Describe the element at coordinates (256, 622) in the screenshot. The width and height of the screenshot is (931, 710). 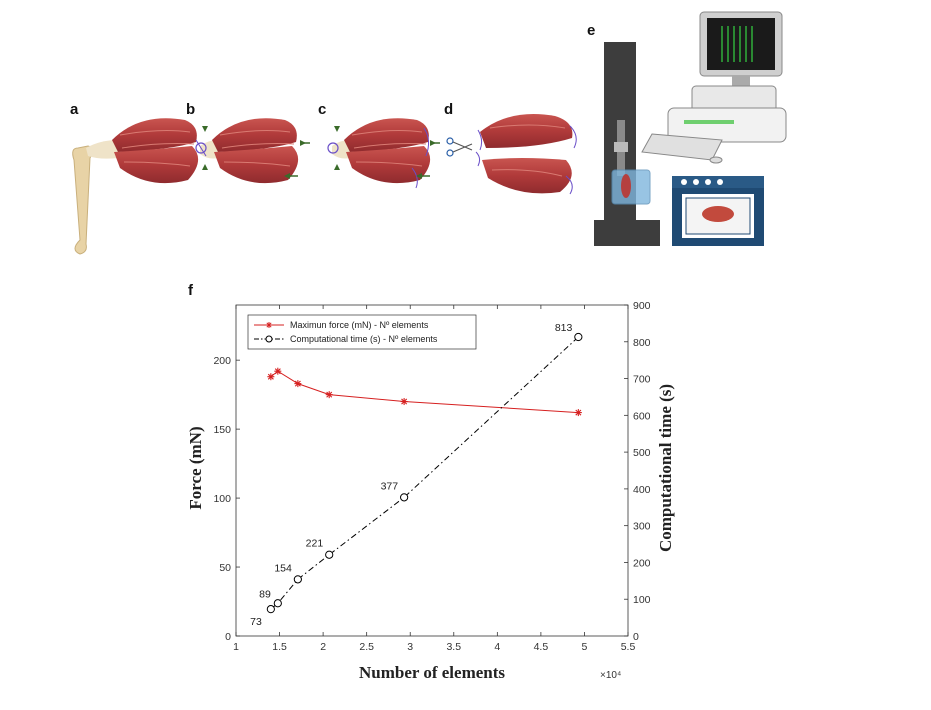
I see `time-data-label: 73` at that location.